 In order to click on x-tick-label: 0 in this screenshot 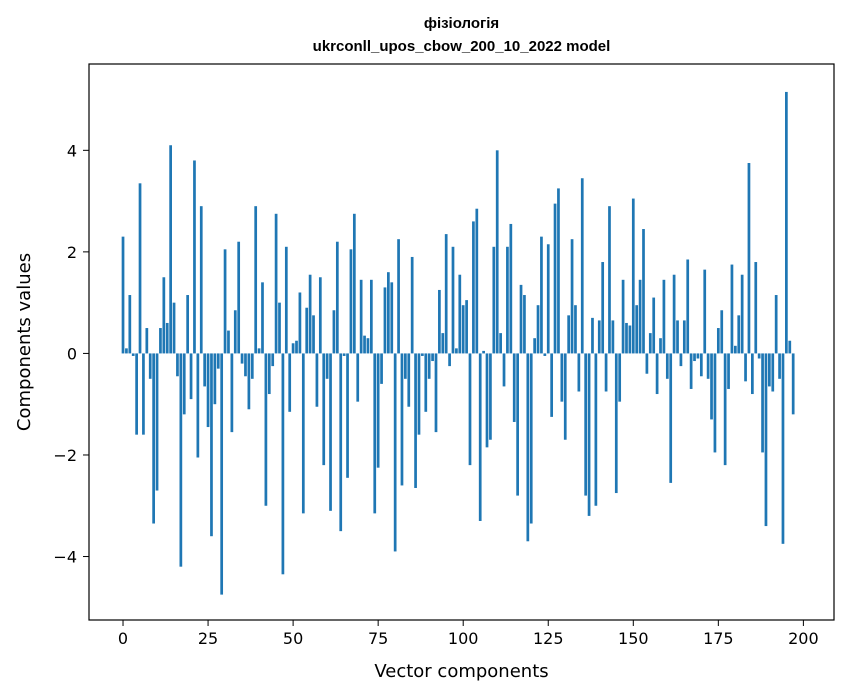, I will do `click(123, 638)`.